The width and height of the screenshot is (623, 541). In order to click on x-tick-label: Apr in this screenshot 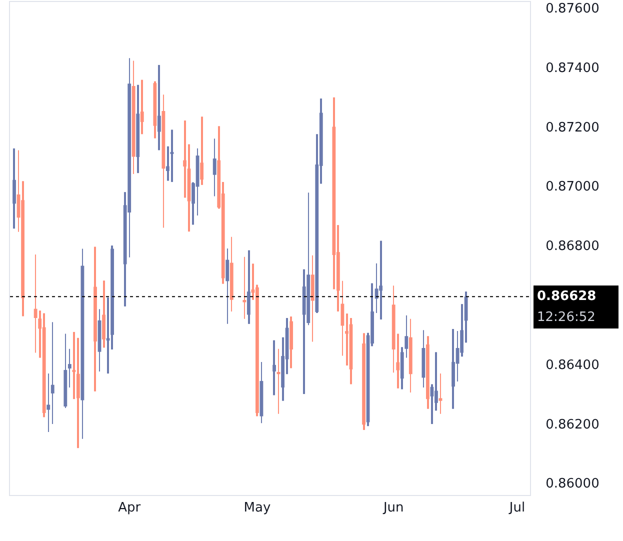, I will do `click(130, 508)`.